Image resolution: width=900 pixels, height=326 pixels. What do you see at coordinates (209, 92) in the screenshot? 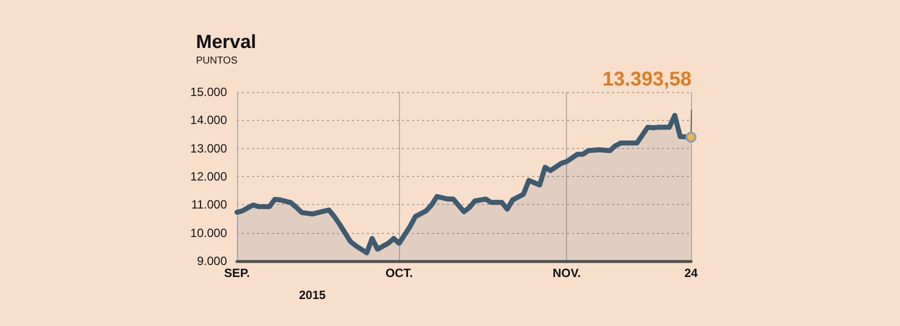
I see `y-tick-label: 15.000` at bounding box center [209, 92].